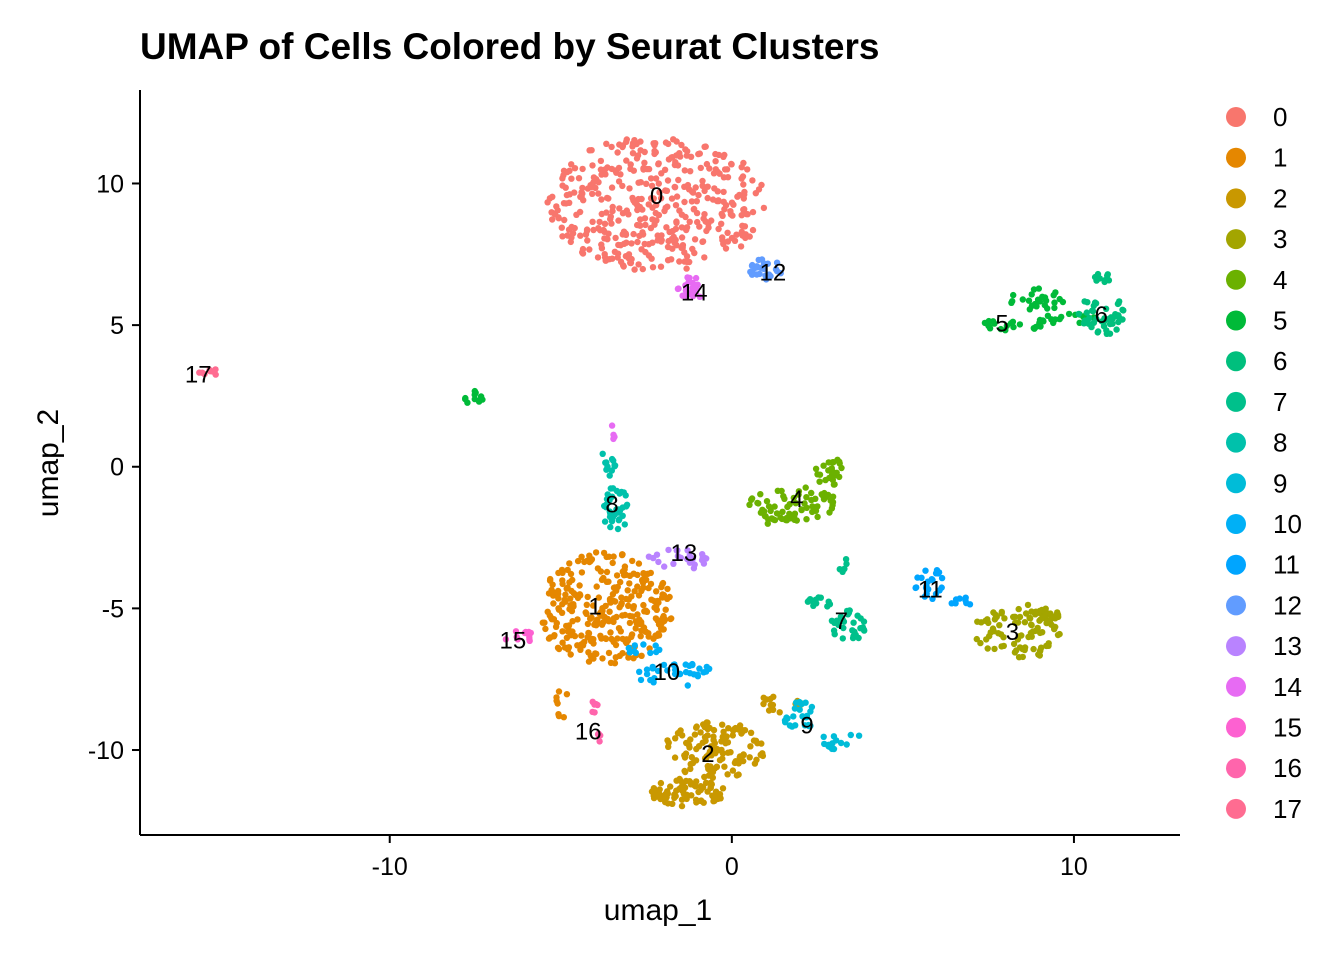 The height and width of the screenshot is (960, 1344). I want to click on x-ticks: -10 0 10, so click(730, 858).